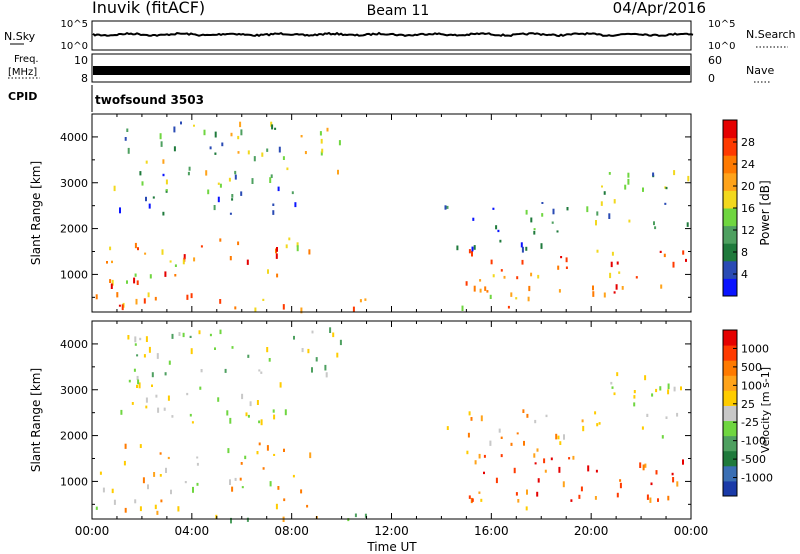  I want to click on ytick-label: 2000, so click(74, 436).